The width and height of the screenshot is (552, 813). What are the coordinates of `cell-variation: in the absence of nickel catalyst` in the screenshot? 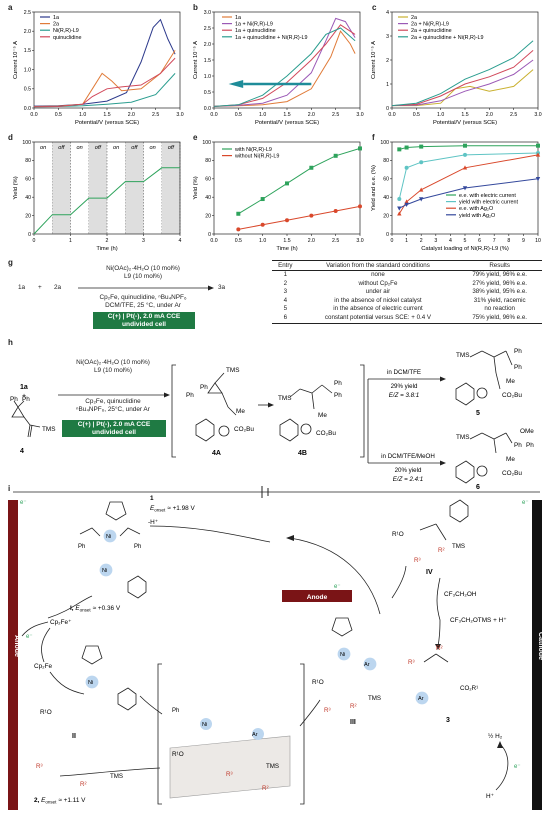 It's located at (378, 300).